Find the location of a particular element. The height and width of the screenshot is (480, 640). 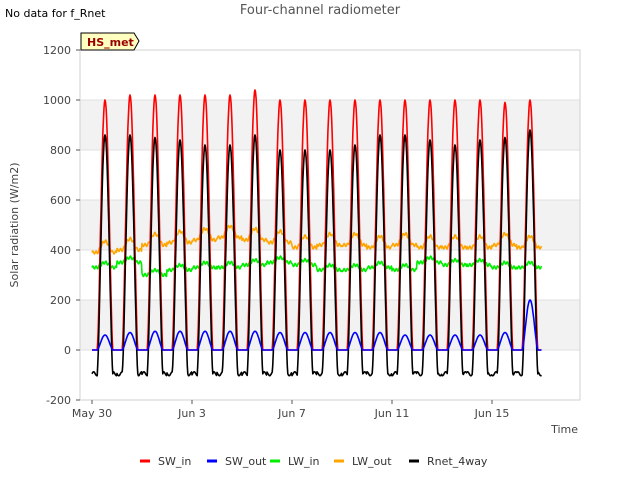

y-tick-label: 800 is located at coordinates (60, 150).